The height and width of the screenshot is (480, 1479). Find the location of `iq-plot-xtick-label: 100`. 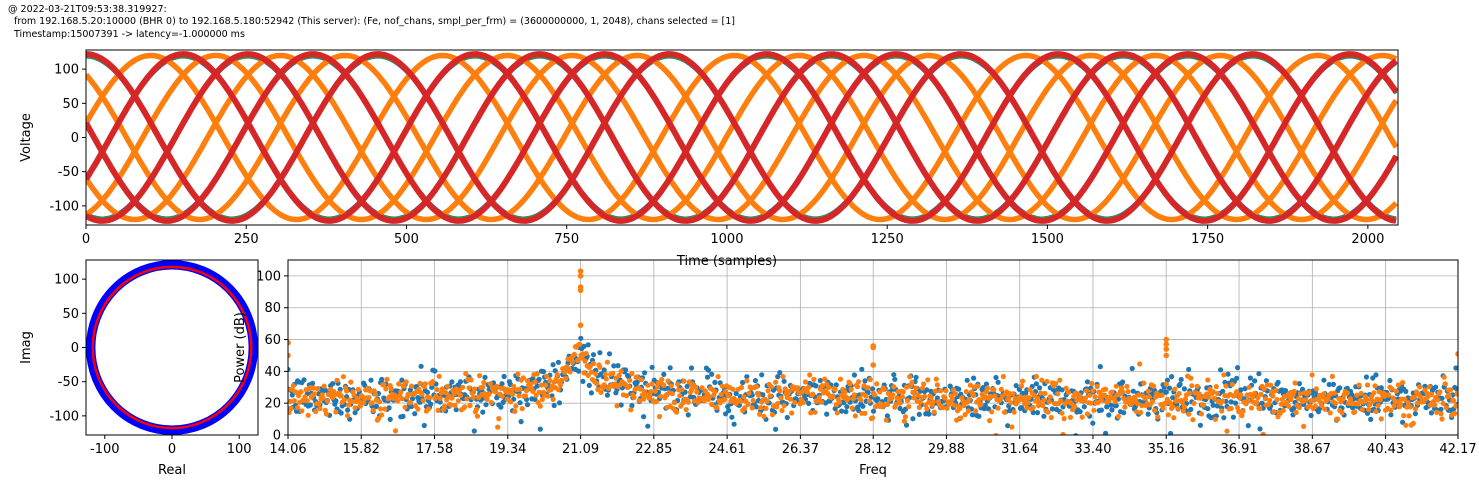

iq-plot-xtick-label: 100 is located at coordinates (239, 449).